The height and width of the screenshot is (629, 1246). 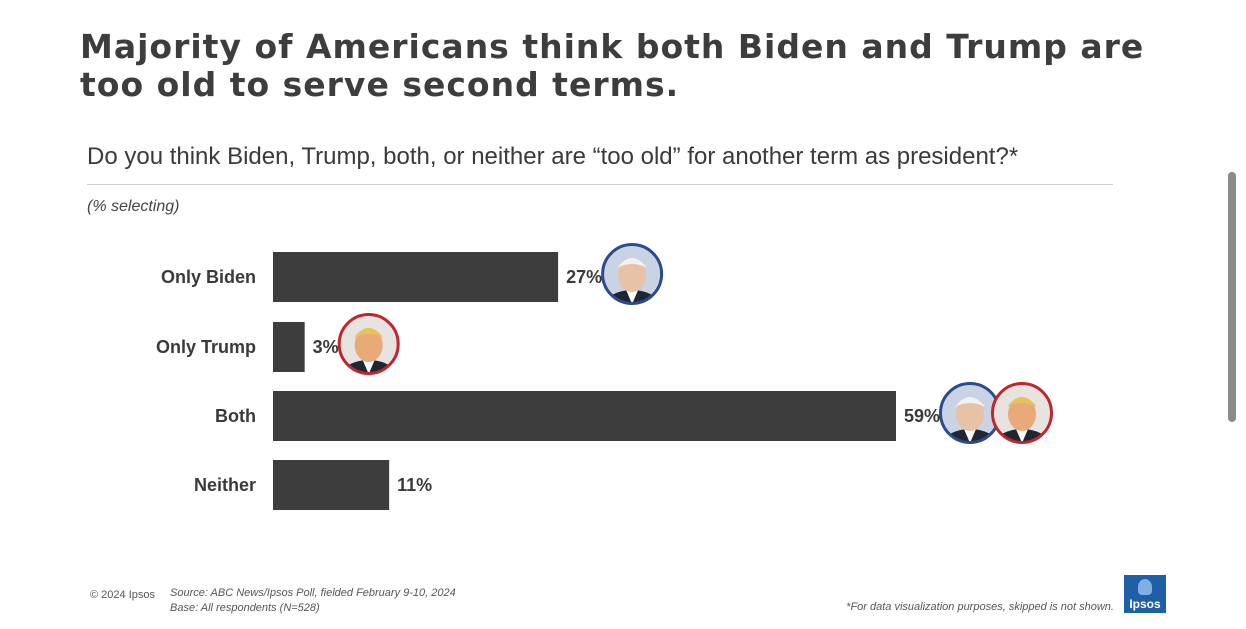 What do you see at coordinates (584, 277) in the screenshot?
I see `value-label: 27%` at bounding box center [584, 277].